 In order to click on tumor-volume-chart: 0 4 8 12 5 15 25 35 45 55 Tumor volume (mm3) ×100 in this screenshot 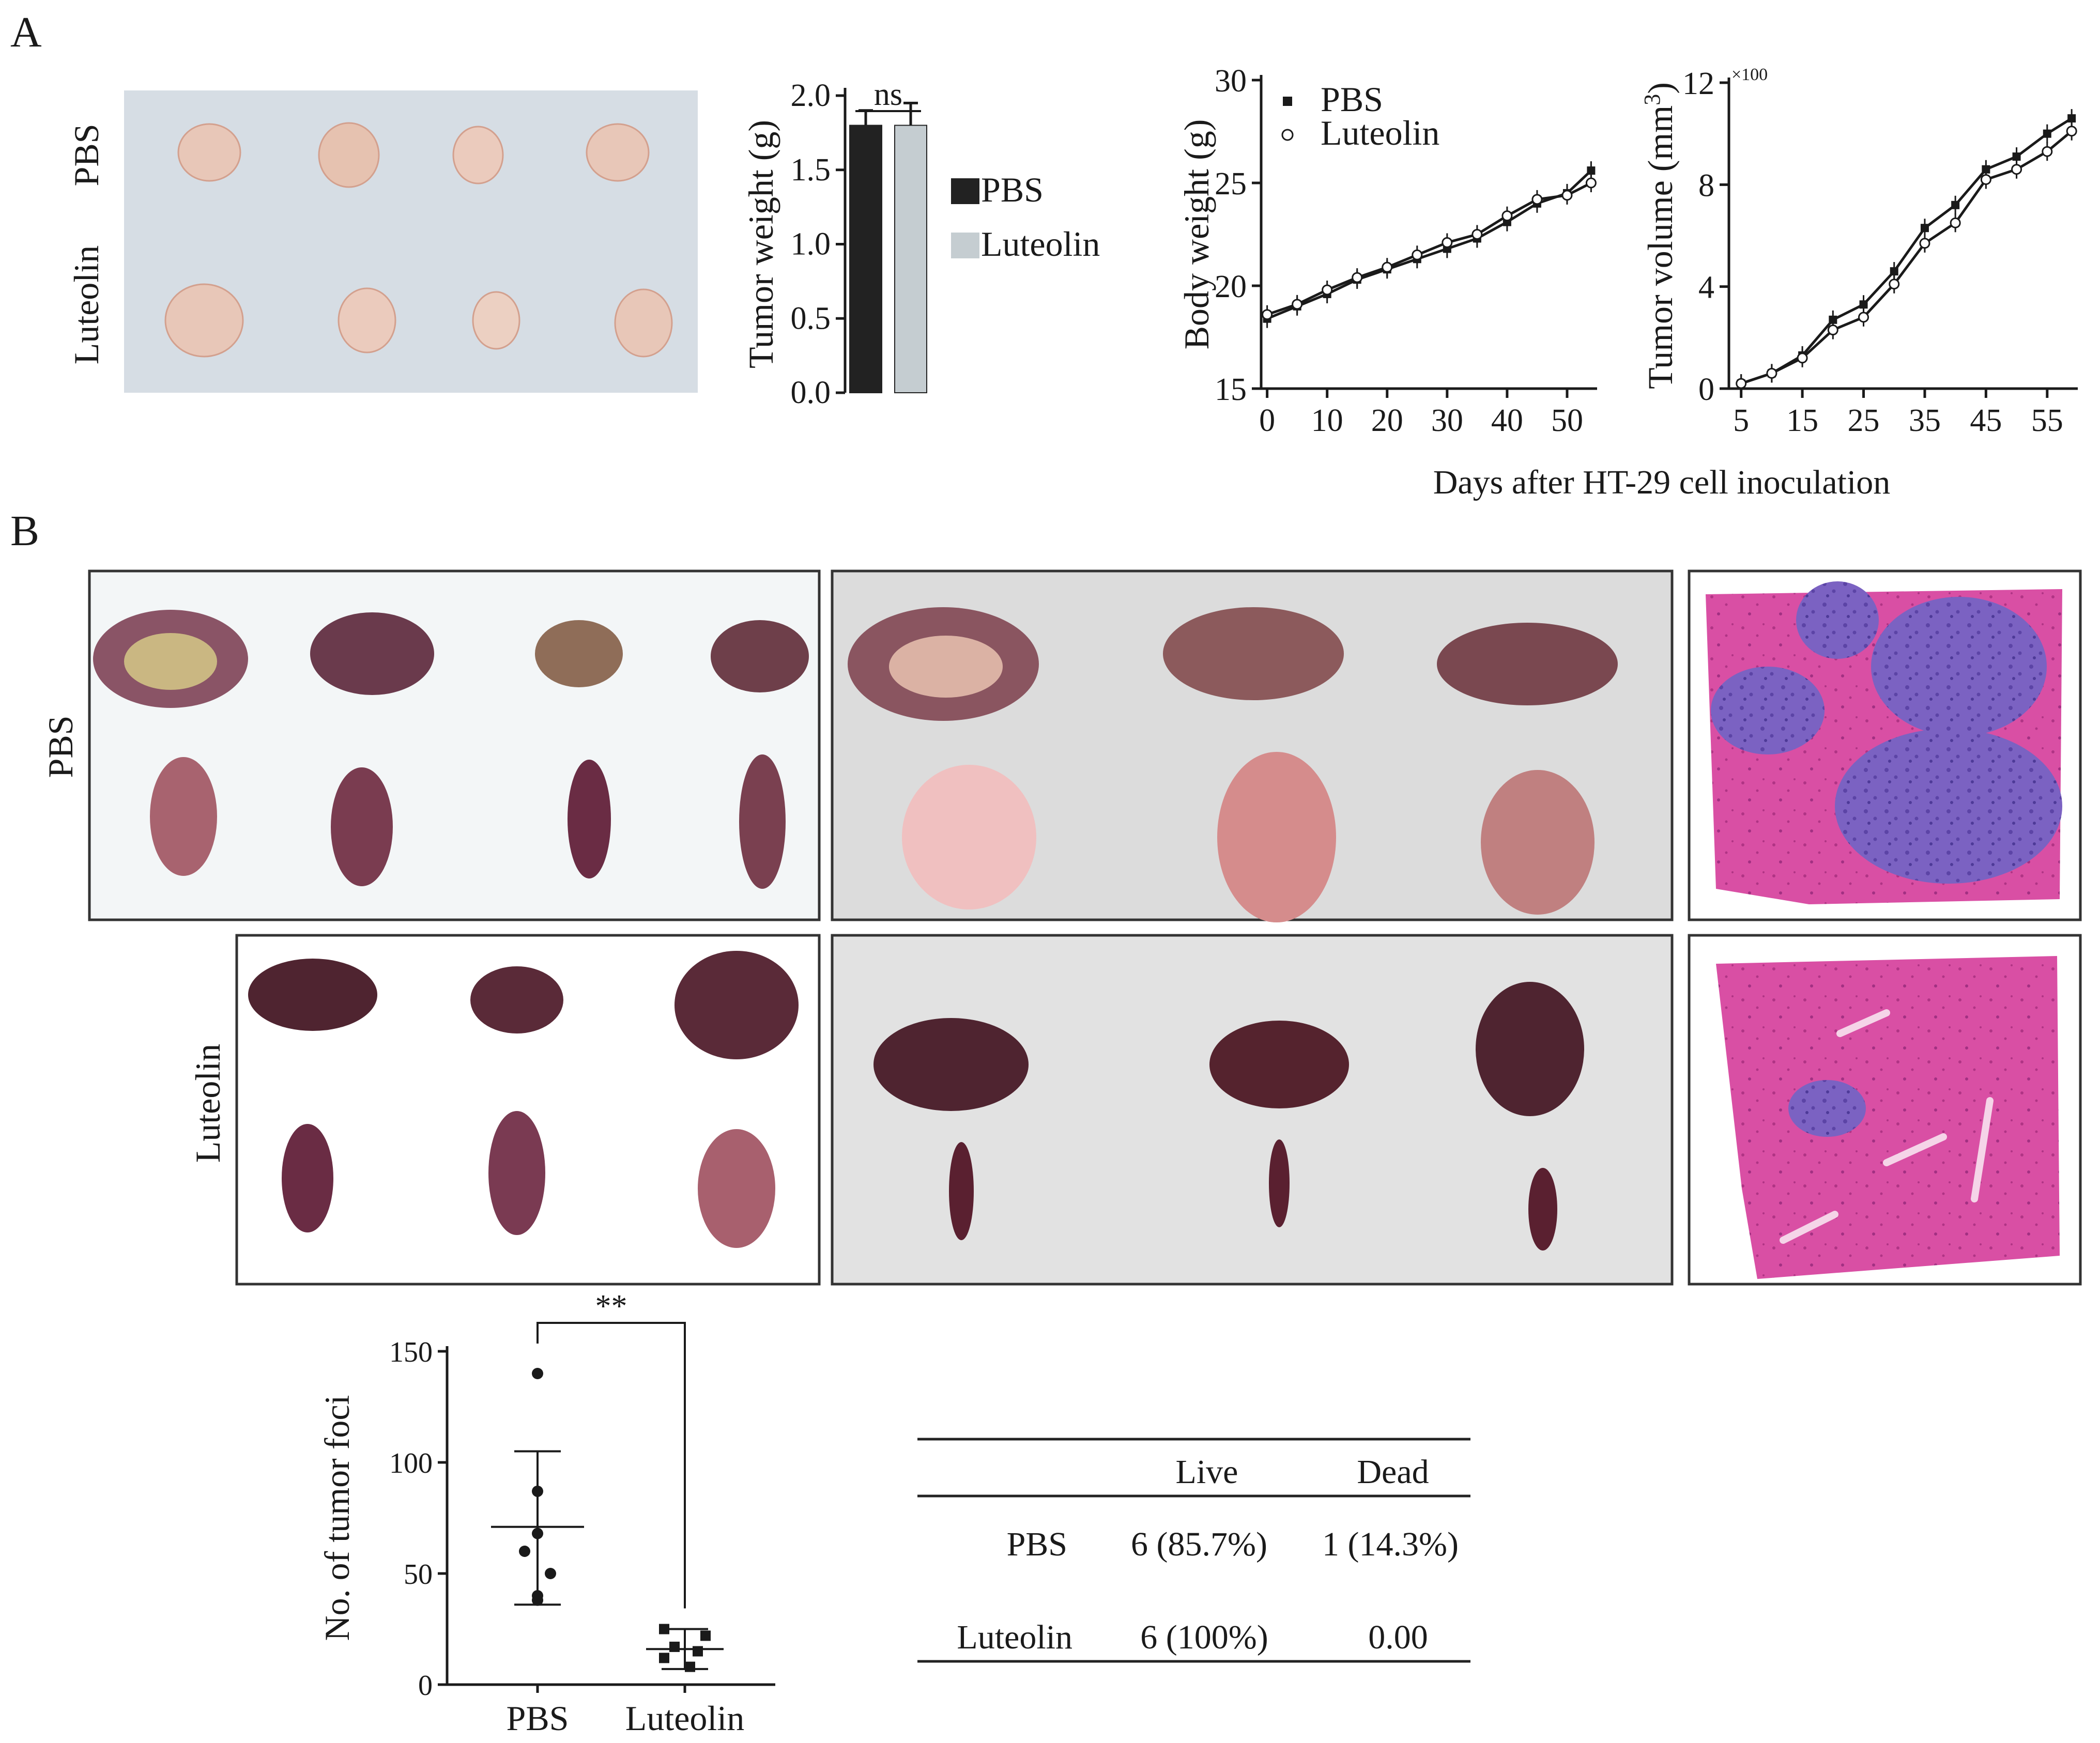, I will do `click(1858, 251)`.